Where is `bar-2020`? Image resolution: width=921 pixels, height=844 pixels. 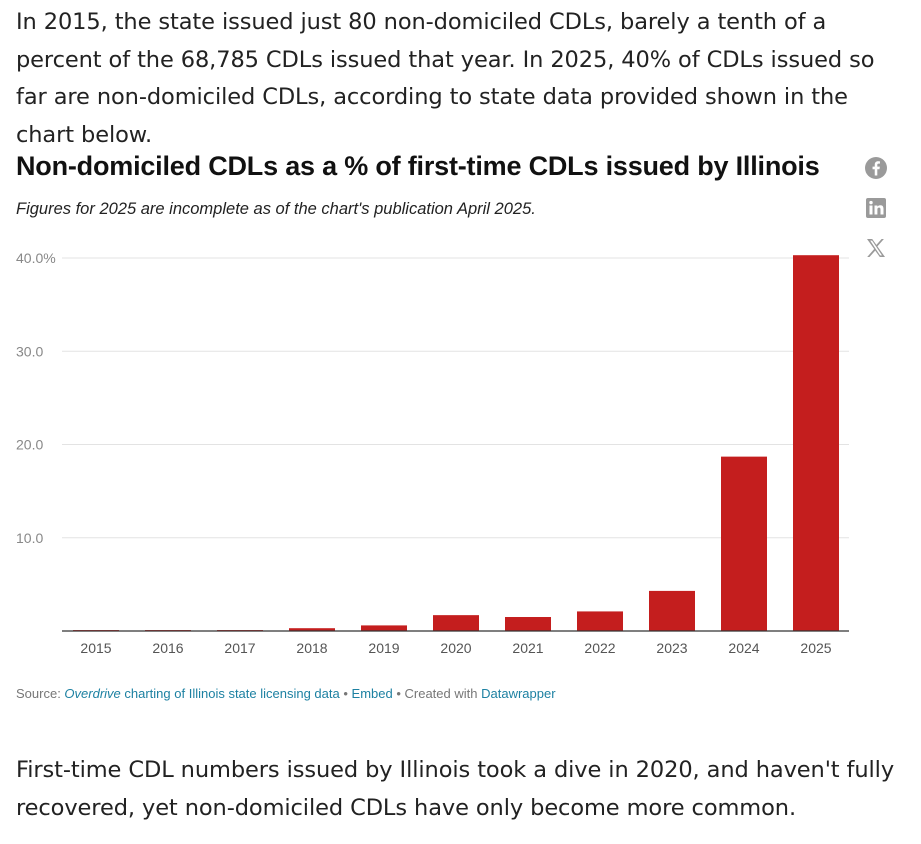
bar-2020 is located at coordinates (456, 623).